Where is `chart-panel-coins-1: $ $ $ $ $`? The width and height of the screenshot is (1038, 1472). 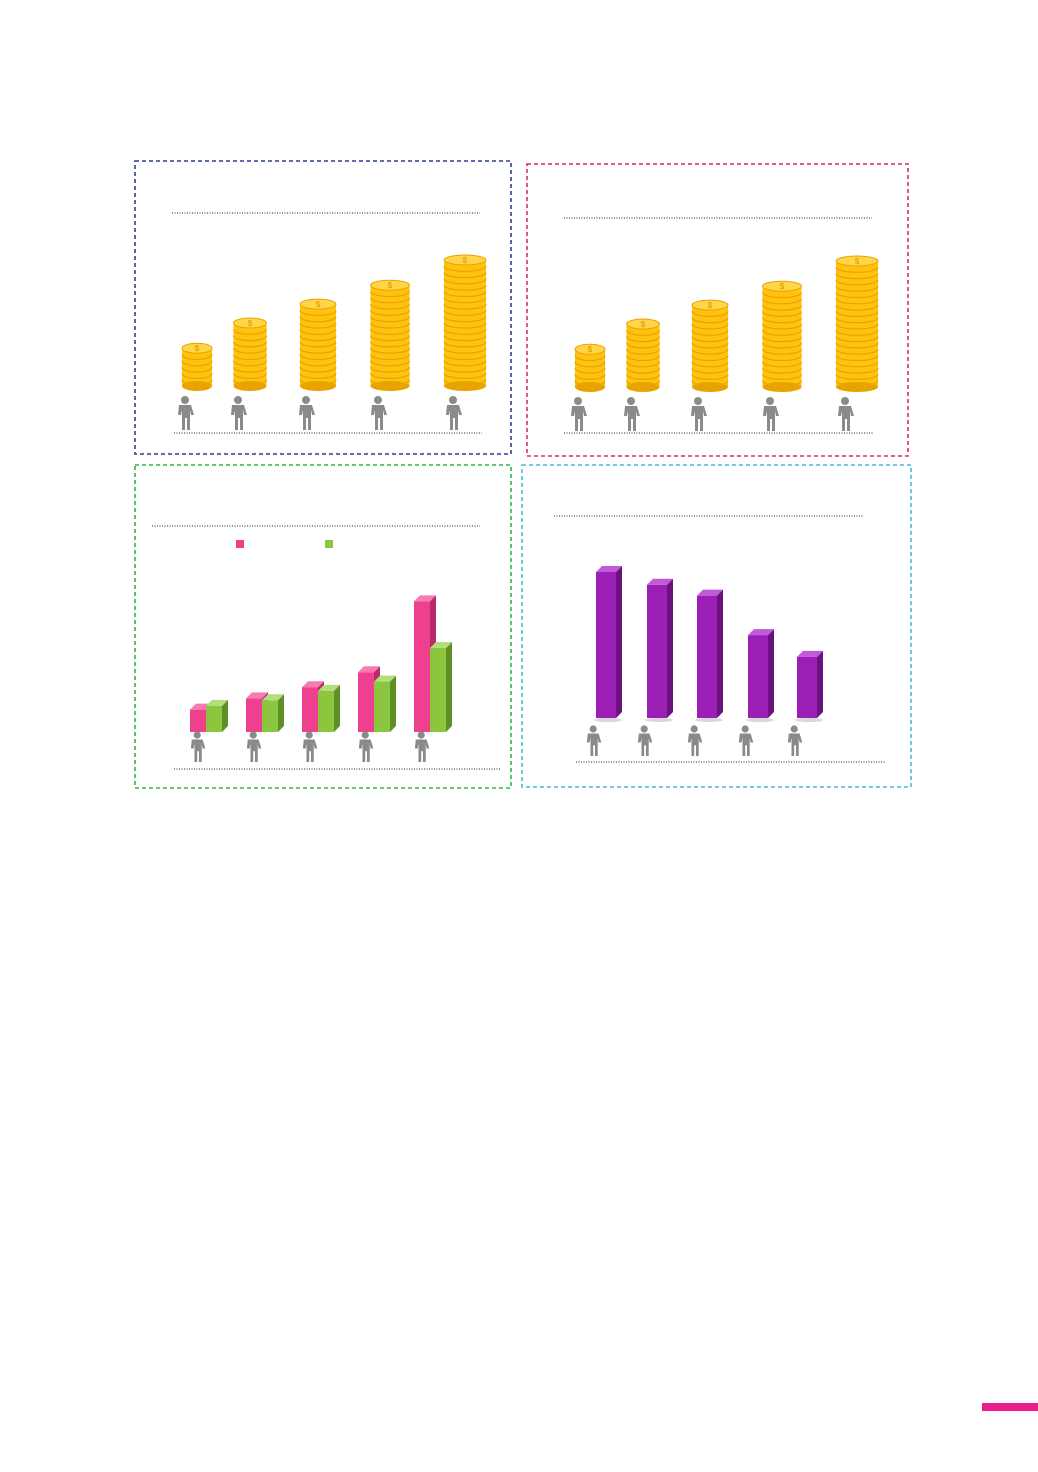
chart-panel-coins-1: $ $ $ $ $ is located at coordinates (323, 307).